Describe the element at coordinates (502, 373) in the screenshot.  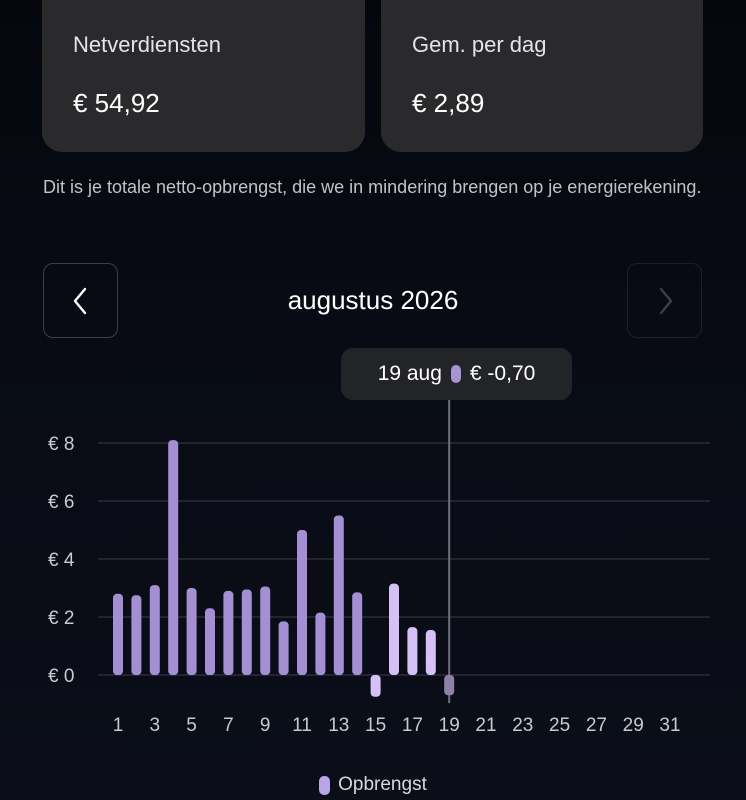
I see `tooltip-value: € -0,70` at that location.